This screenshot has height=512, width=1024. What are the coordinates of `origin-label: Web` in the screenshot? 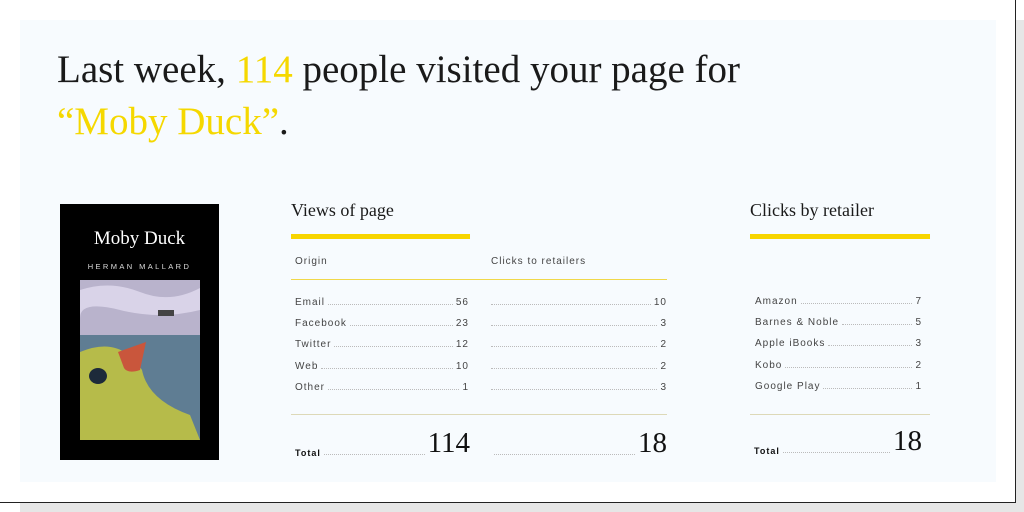 It's located at (307, 366).